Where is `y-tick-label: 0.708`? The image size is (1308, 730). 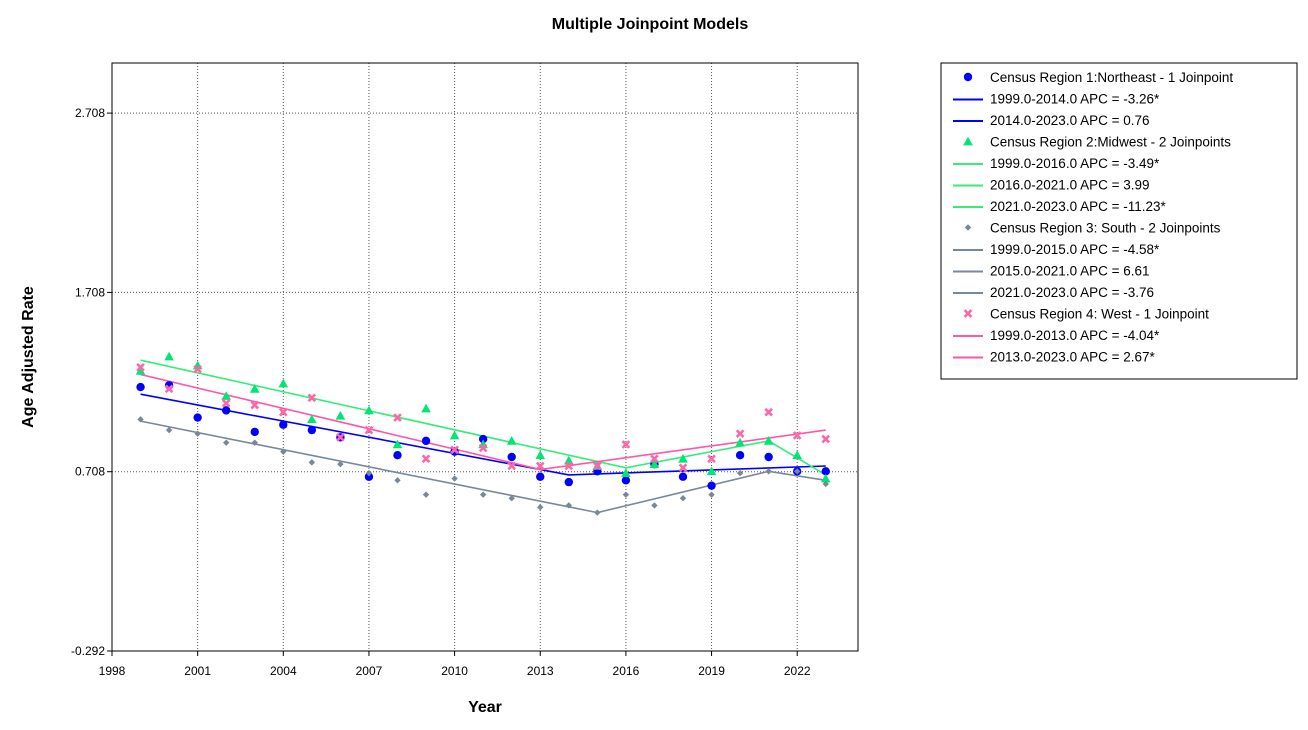
y-tick-label: 0.708 is located at coordinates (90, 472).